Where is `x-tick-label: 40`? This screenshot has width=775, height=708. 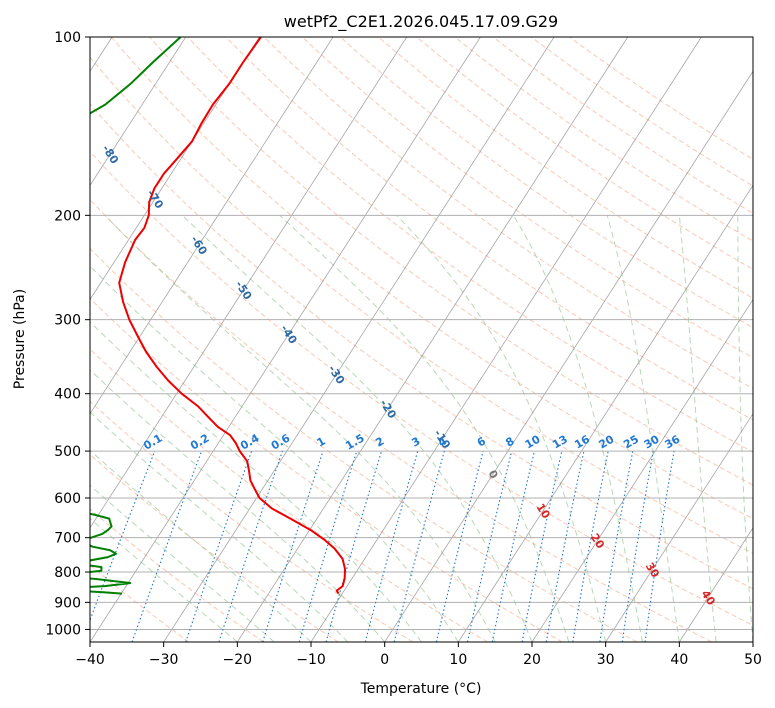 x-tick-label: 40 is located at coordinates (679, 660).